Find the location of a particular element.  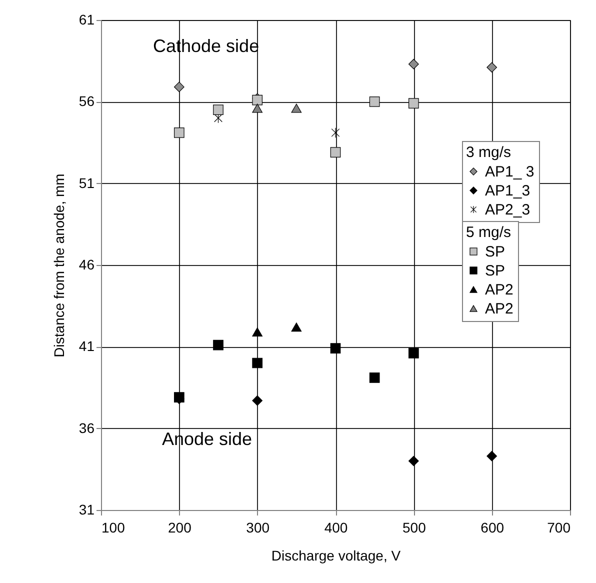

x-tick-label: 700 is located at coordinates (559, 528).